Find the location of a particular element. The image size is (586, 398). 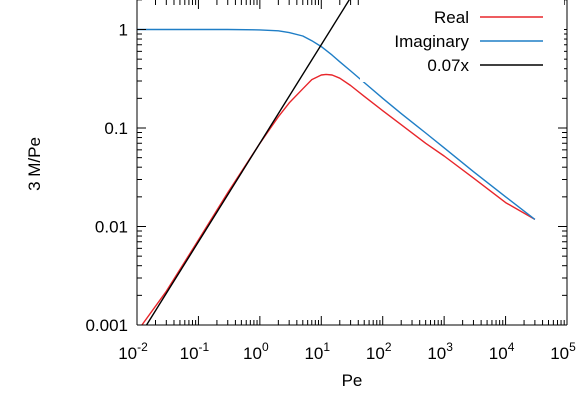

x-tick-label: 10⁻¹ is located at coordinates (195, 351).